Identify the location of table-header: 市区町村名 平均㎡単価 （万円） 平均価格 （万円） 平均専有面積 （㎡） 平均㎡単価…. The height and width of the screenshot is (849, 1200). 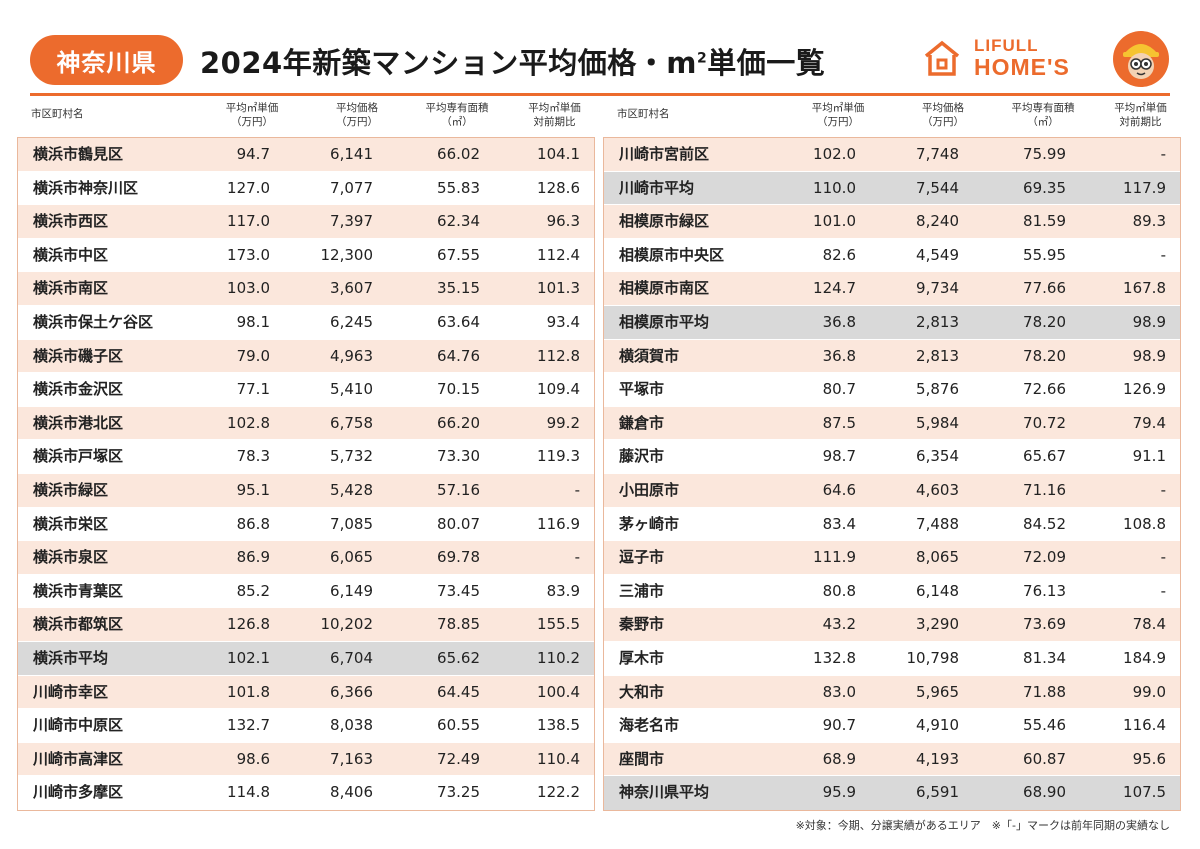
(306, 117).